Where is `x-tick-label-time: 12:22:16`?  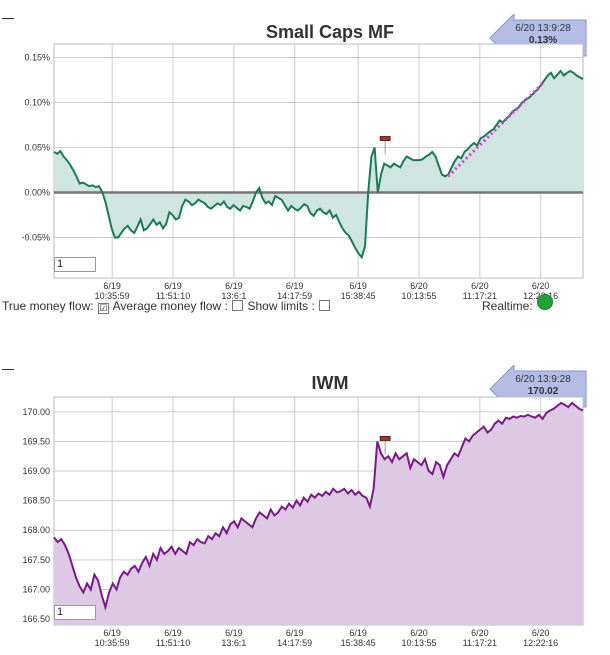
x-tick-label-time: 12:22:16 is located at coordinates (540, 643).